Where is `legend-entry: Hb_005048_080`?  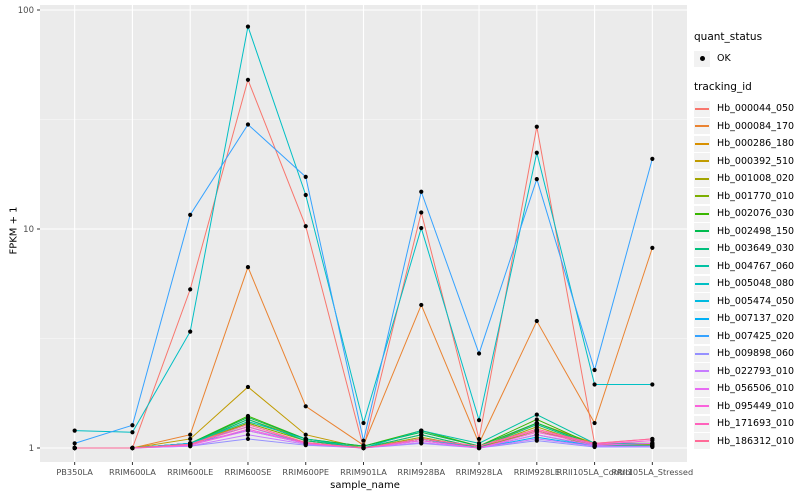 legend-entry: Hb_005048_080 is located at coordinates (744, 283).